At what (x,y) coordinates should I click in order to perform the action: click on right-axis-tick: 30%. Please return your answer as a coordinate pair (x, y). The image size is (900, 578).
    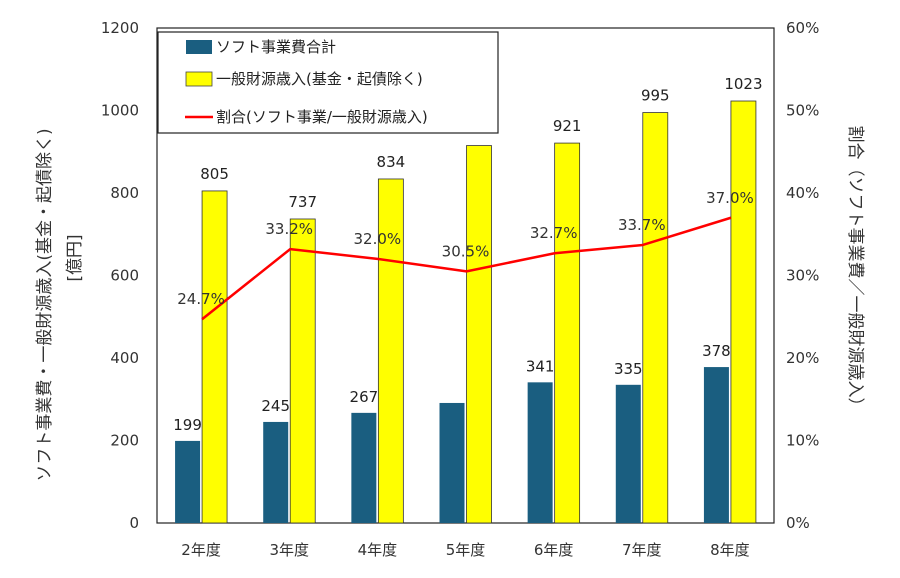
    Looking at the image, I should click on (802, 276).